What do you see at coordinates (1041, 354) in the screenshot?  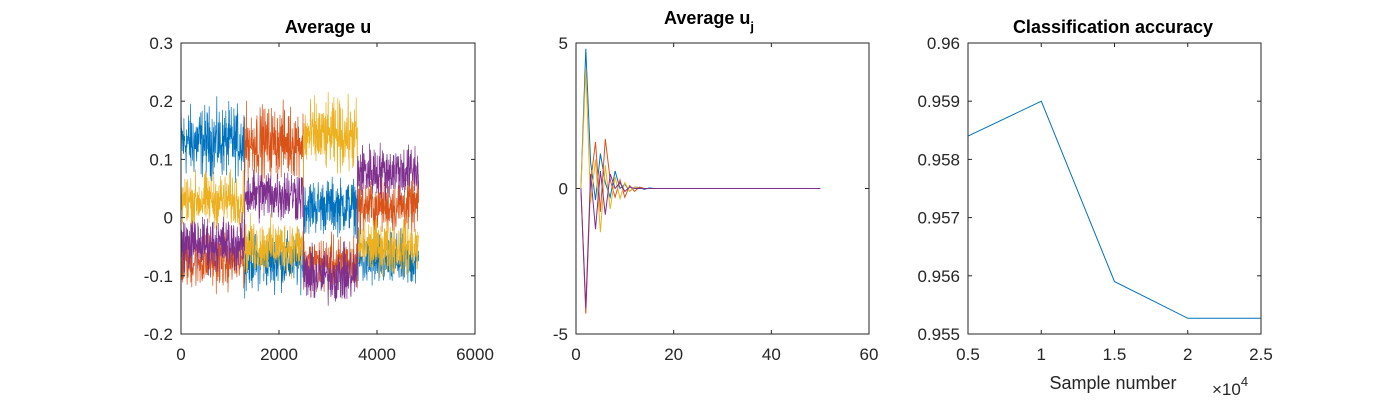 I see `x-tick-label: 1` at bounding box center [1041, 354].